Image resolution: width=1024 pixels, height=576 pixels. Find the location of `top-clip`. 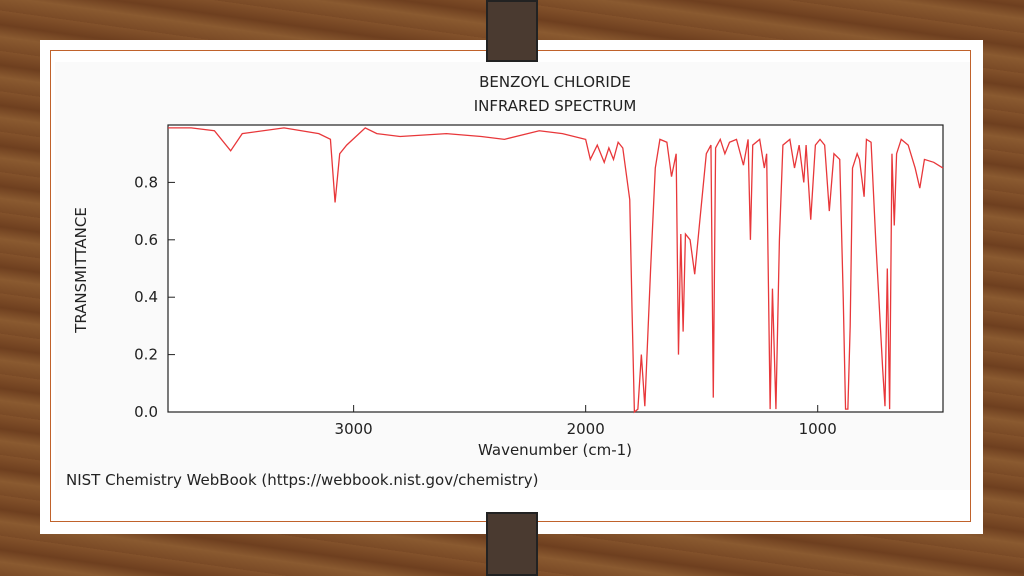

top-clip is located at coordinates (512, 31).